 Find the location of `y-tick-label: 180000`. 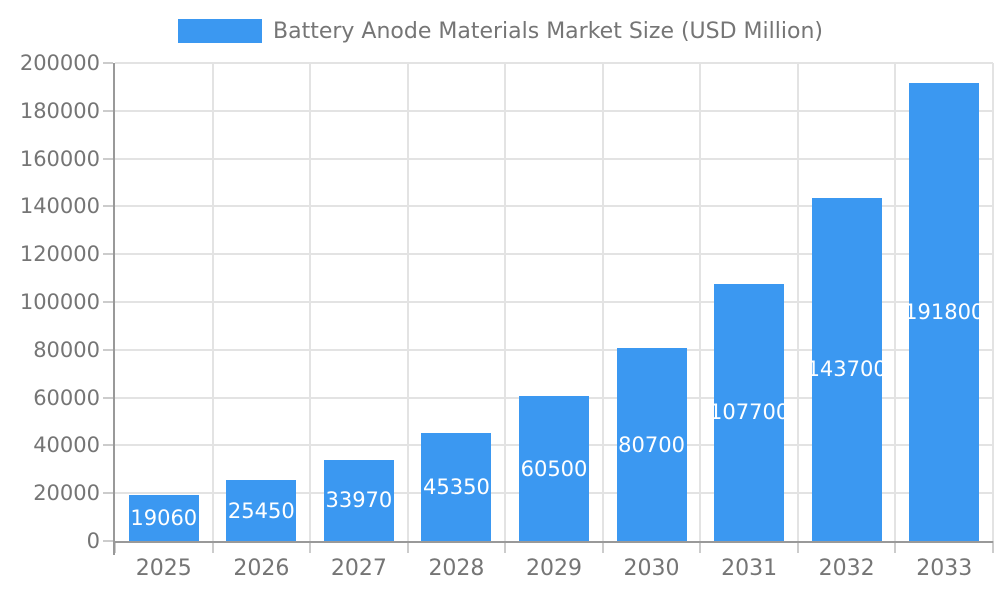

y-tick-label: 180000 is located at coordinates (59, 110).